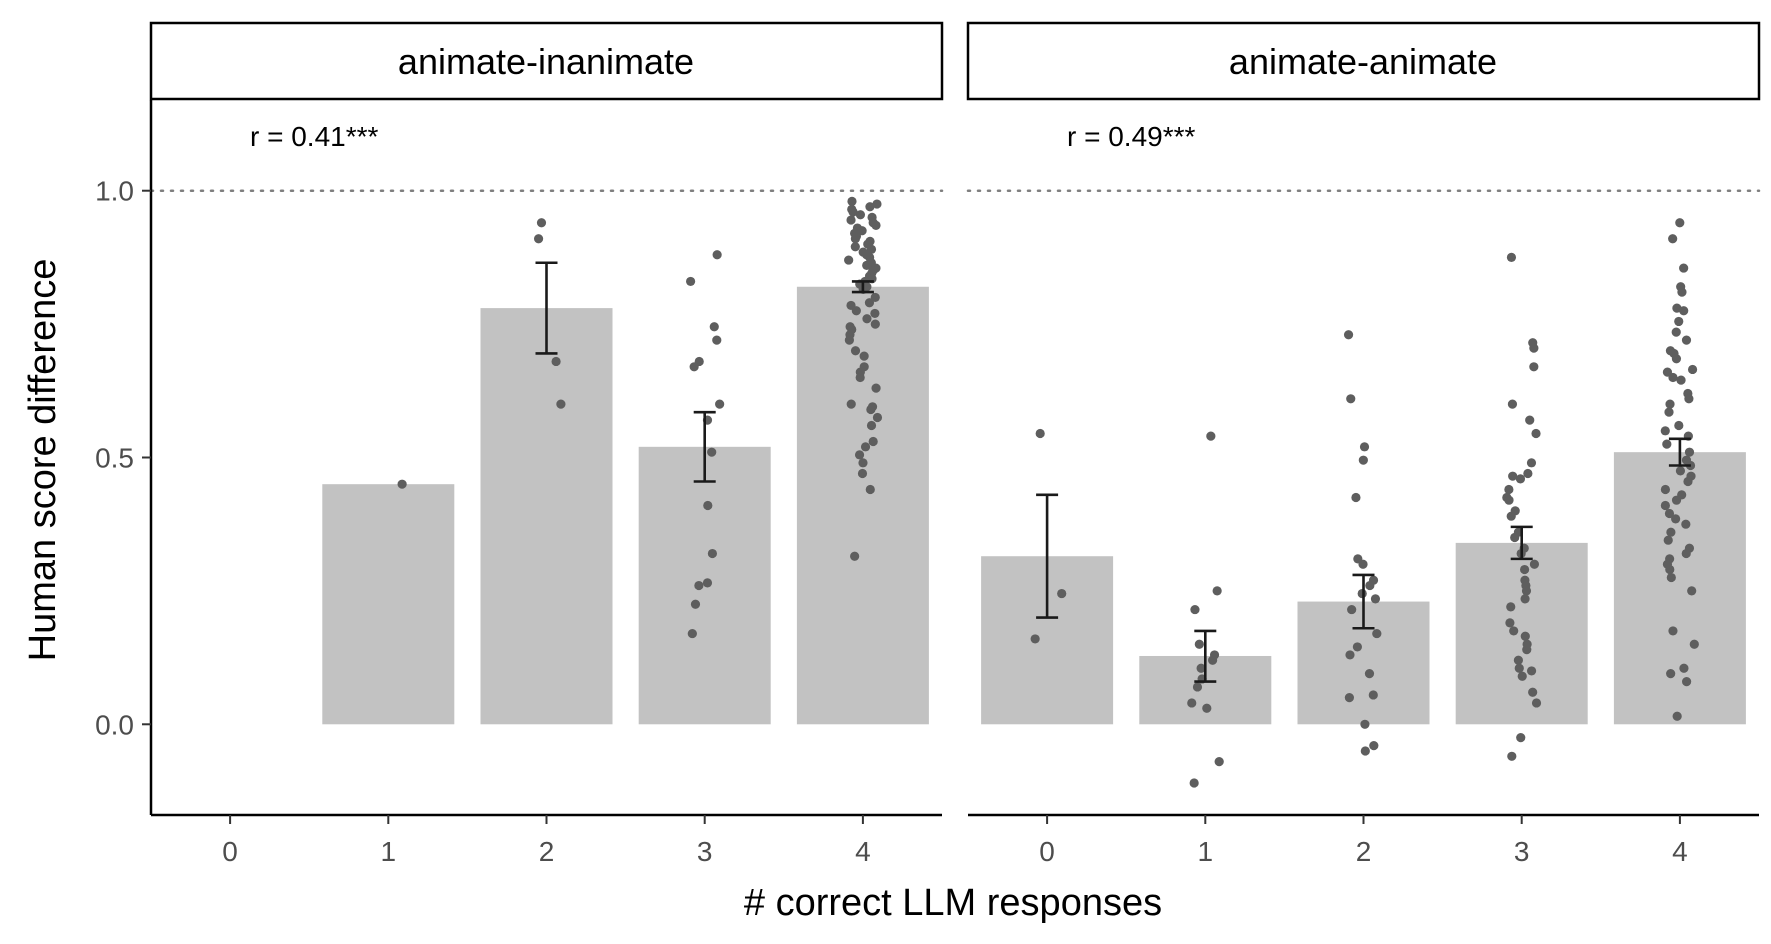 The width and height of the screenshot is (1771, 944). I want to click on y-tick-label: 0.5, so click(114, 458).